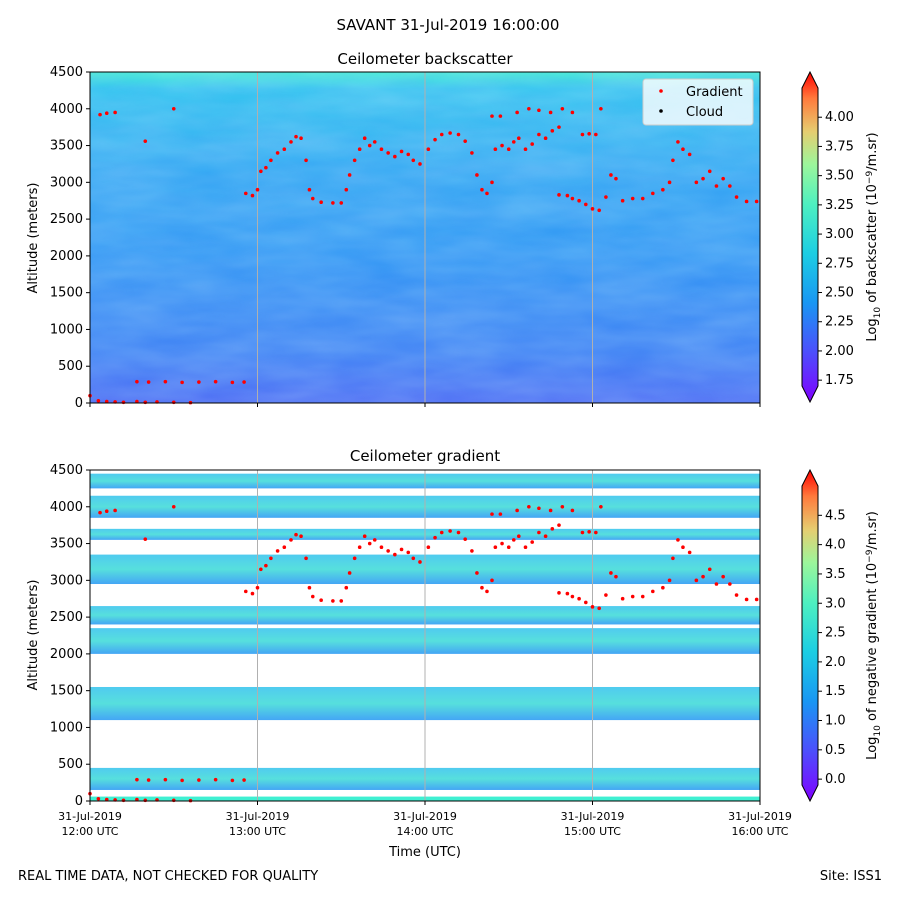 Image resolution: width=900 pixels, height=904 pixels. I want to click on y-tick-label: 500, so click(70, 366).